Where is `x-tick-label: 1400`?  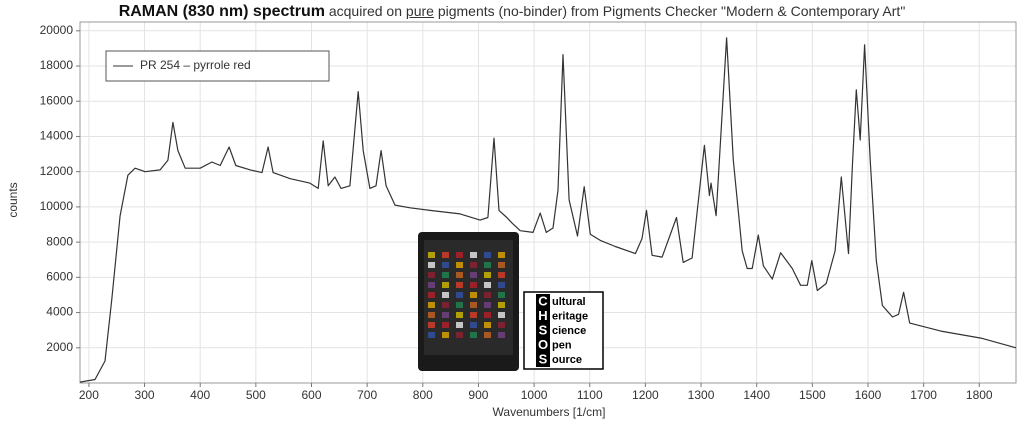
x-tick-label: 1400 is located at coordinates (756, 395).